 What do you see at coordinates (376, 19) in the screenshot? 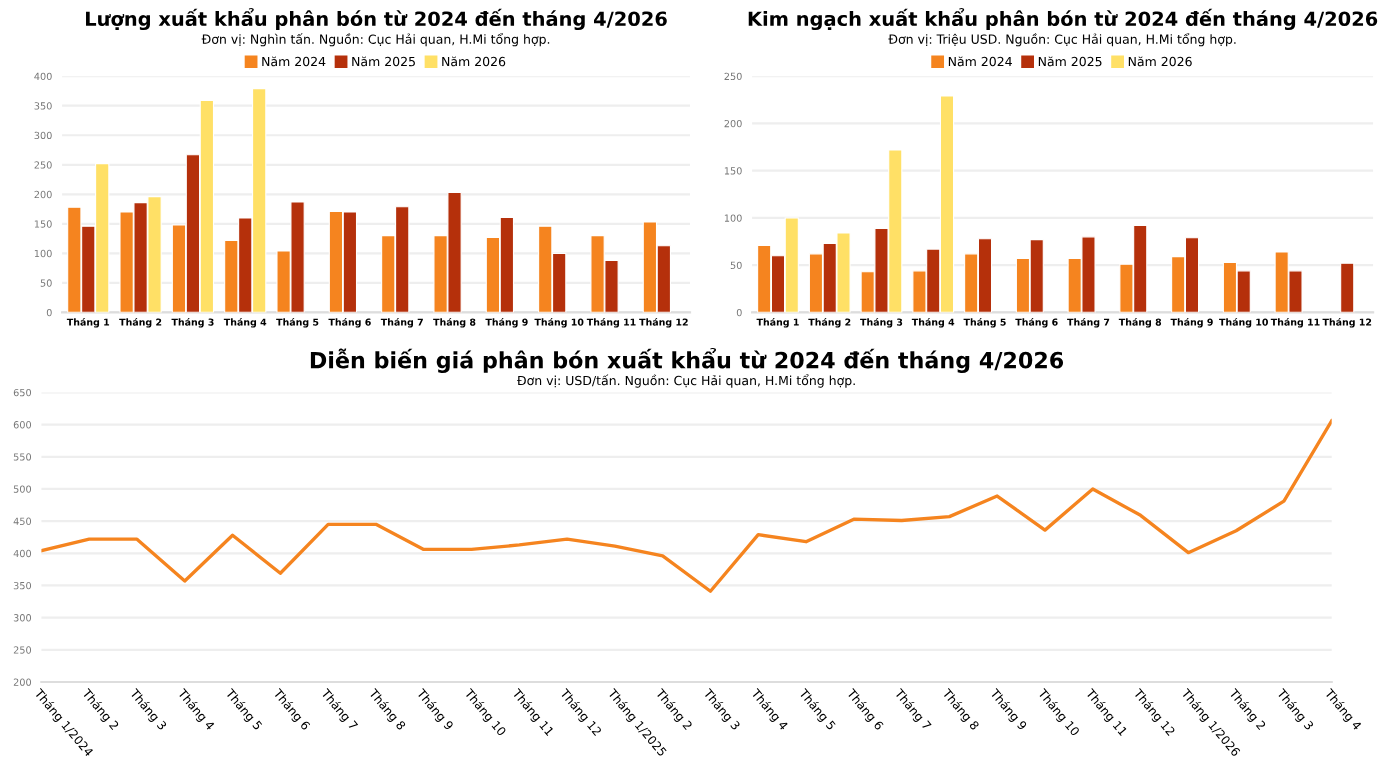
I see `chart-title: Lượng xuất khẩu phân bón từ 2024 đến tháng 4/2026` at bounding box center [376, 19].